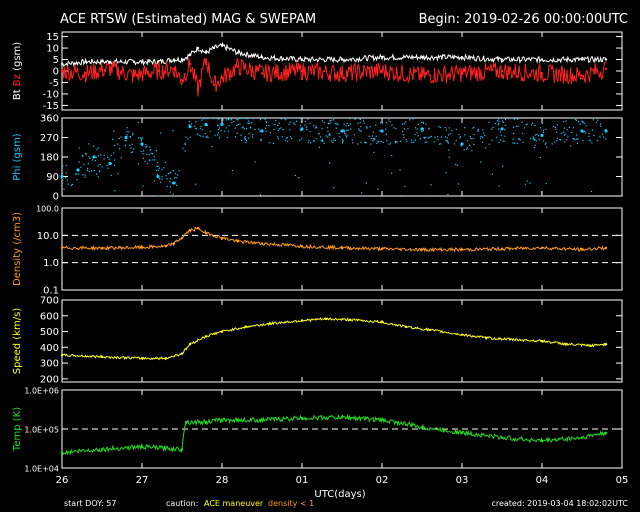 This screenshot has height=512, width=640. I want to click on x-axis: 26 27 28 01 02 03 04 05, so click(342, 480).